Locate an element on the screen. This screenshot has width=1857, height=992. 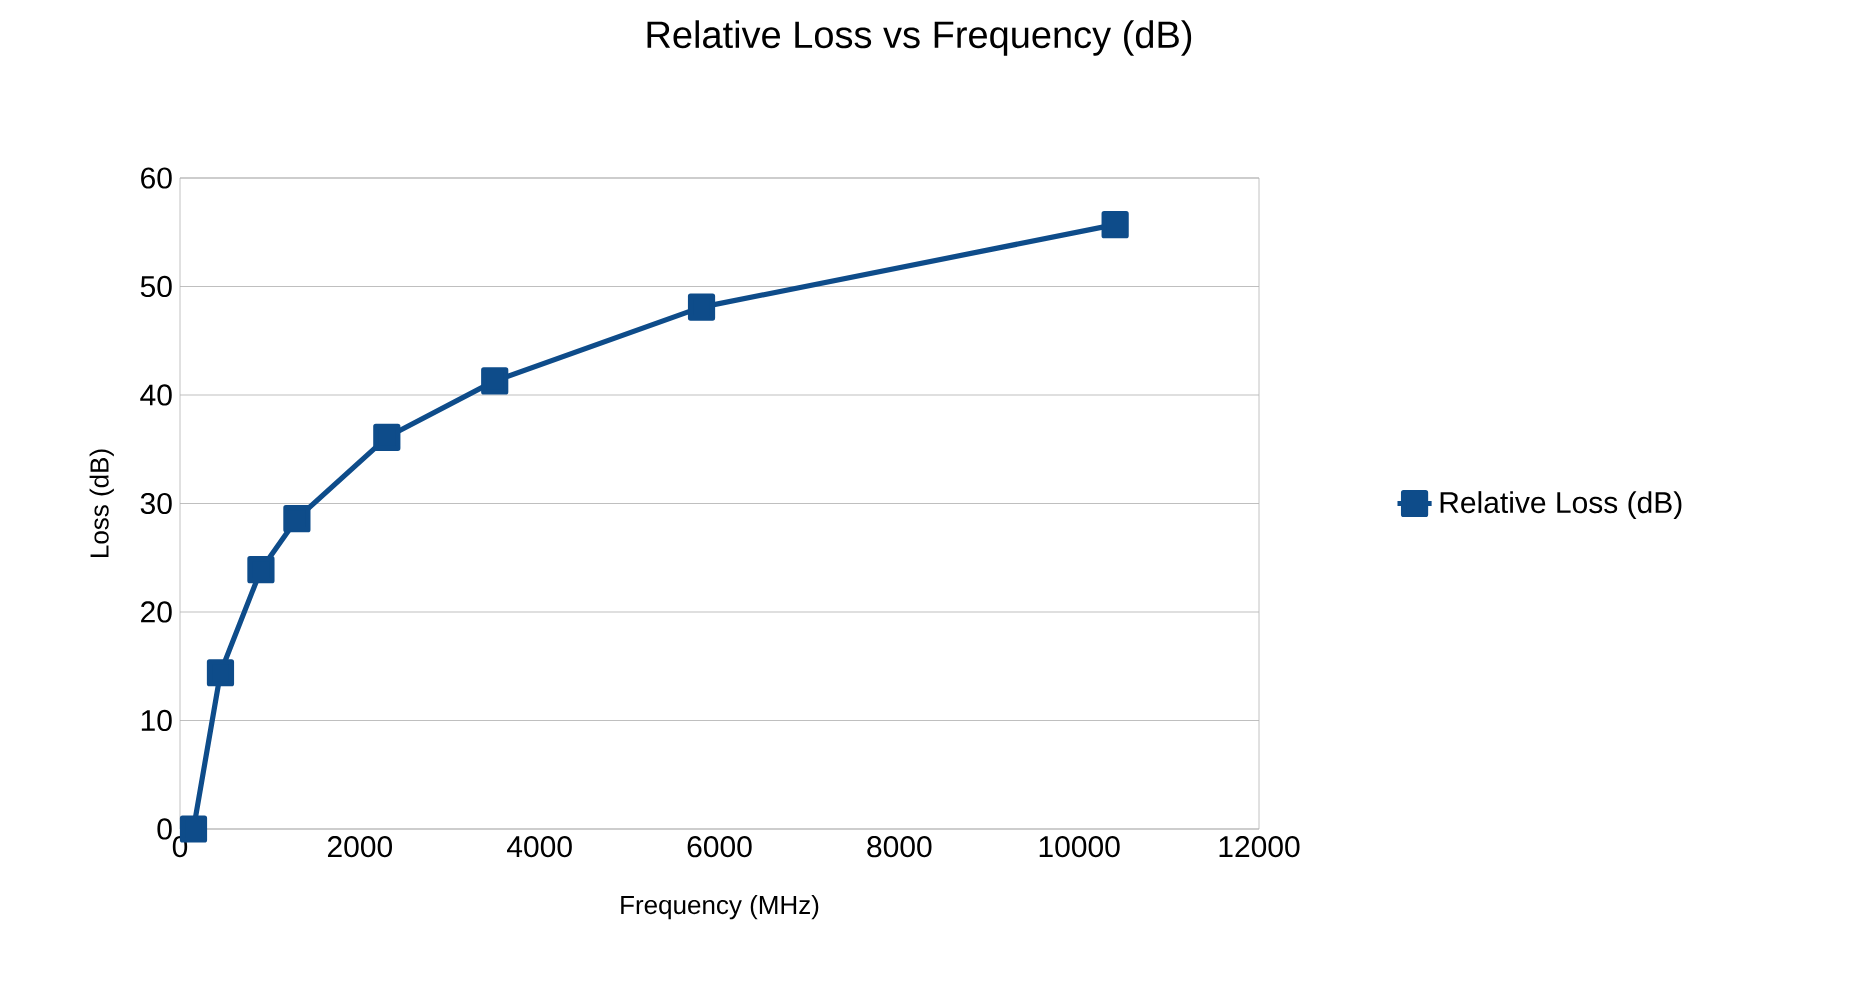
y-tick-label: 50 is located at coordinates (156, 286).